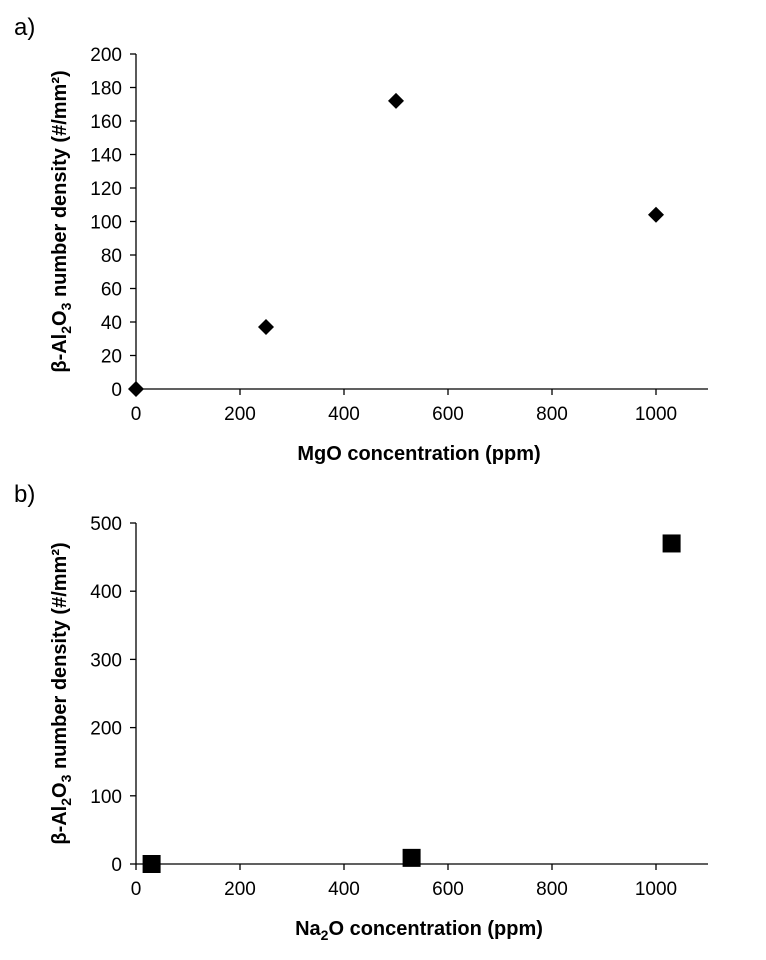 The image size is (766, 960). I want to click on y-tick-label: 80, so click(111, 256).